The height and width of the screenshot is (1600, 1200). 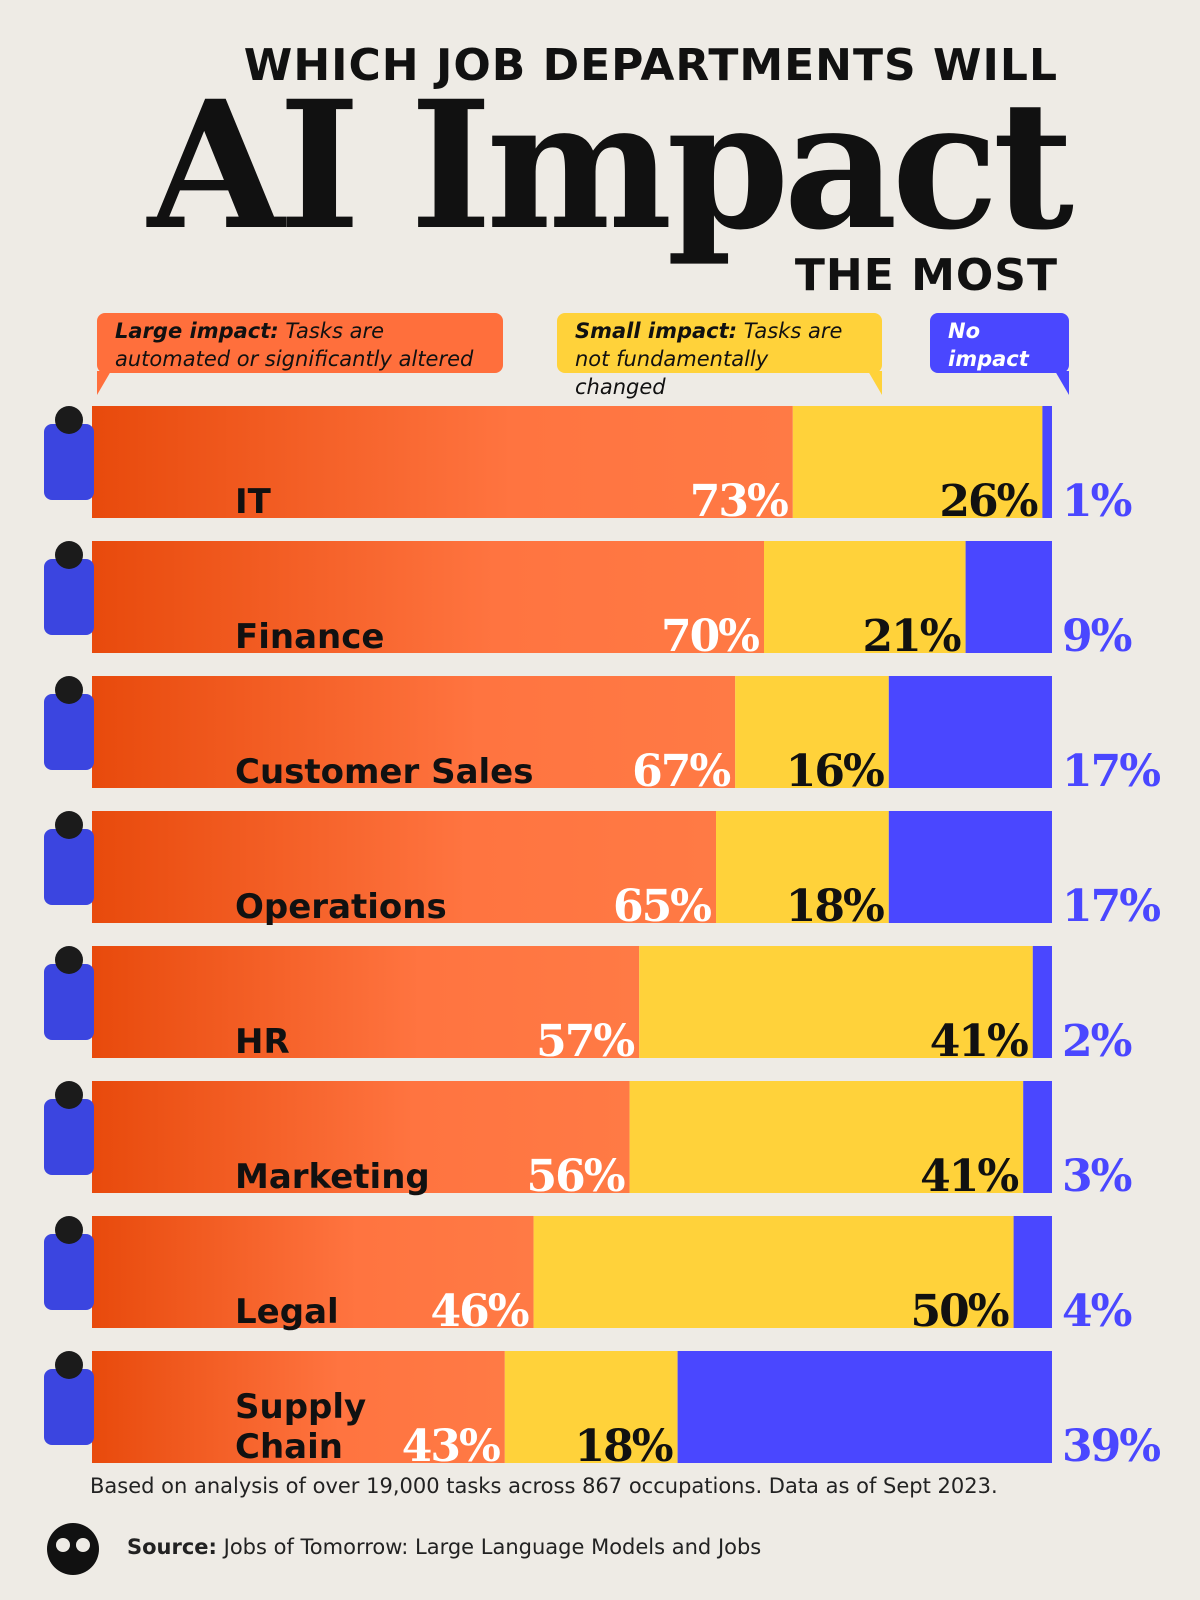 What do you see at coordinates (988, 501) in the screenshot?
I see `value-label: 26%` at bounding box center [988, 501].